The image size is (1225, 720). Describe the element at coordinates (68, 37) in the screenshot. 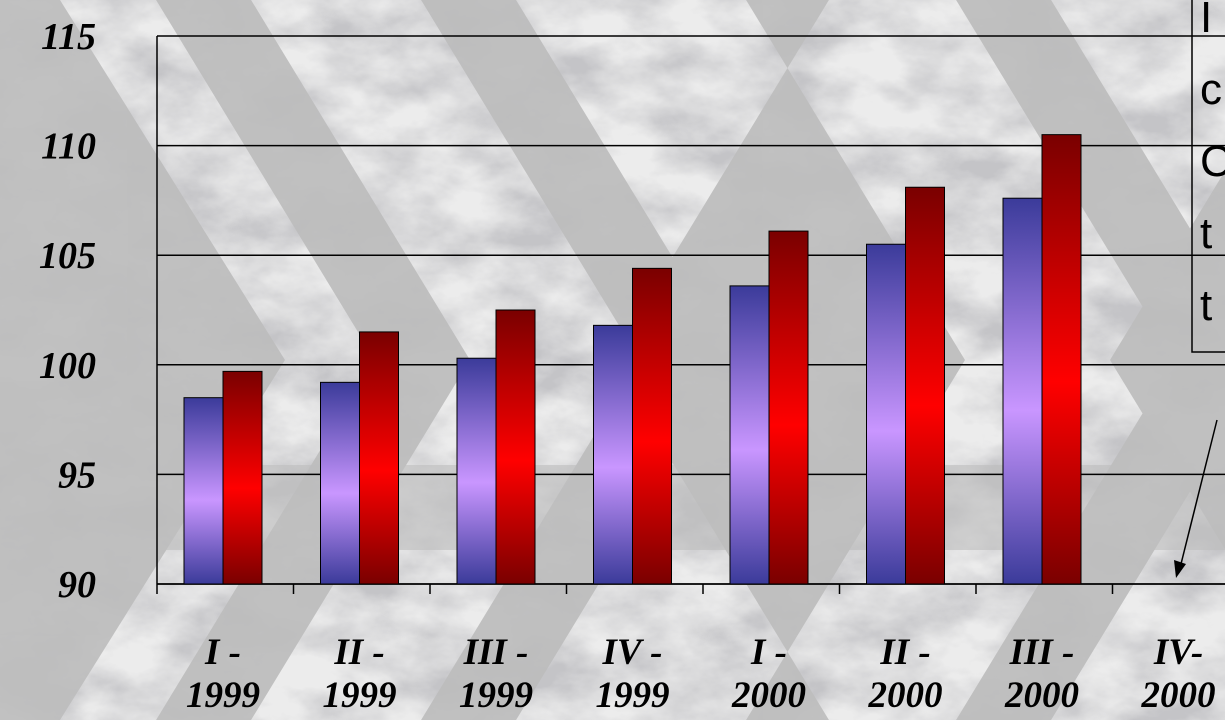

I see `y-tick-label: 115` at that location.